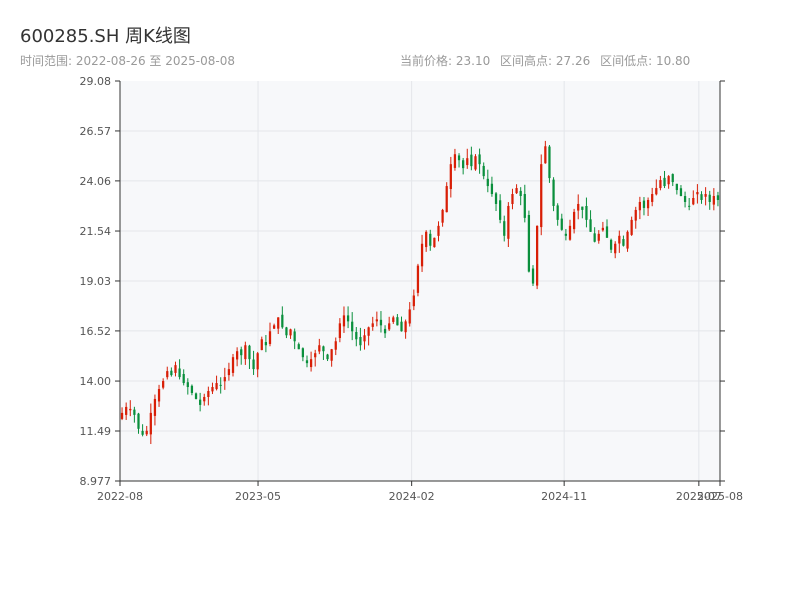 This screenshot has width=800, height=600. I want to click on price-summary: 当前价格: 23.10 区间高点: 27.26 区间低点: 10.80, so click(548, 60).